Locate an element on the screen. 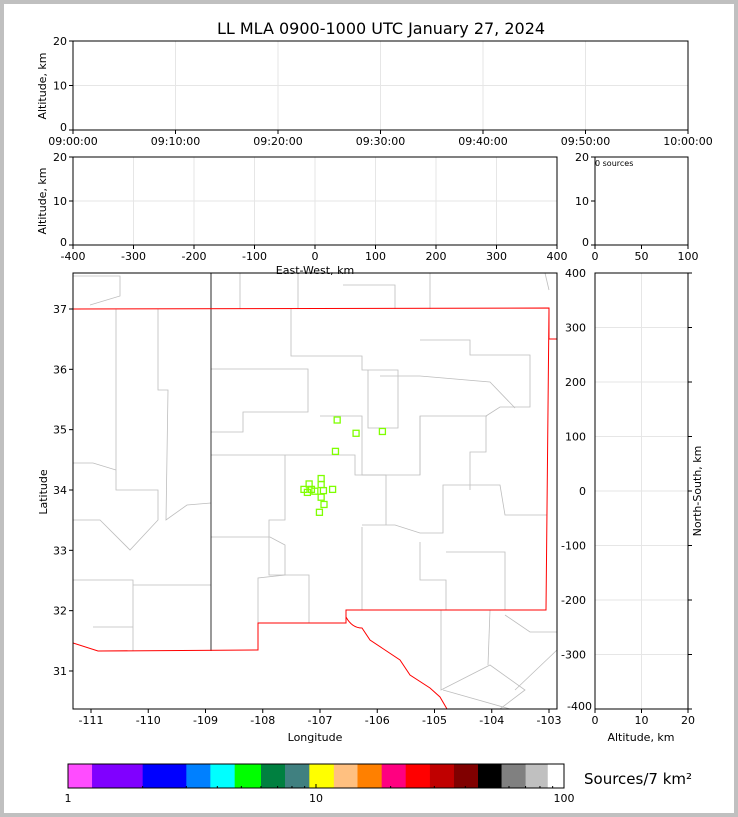 Image resolution: width=738 pixels, height=817 pixels. map-y-tick-label: 36 is located at coordinates (60, 369).